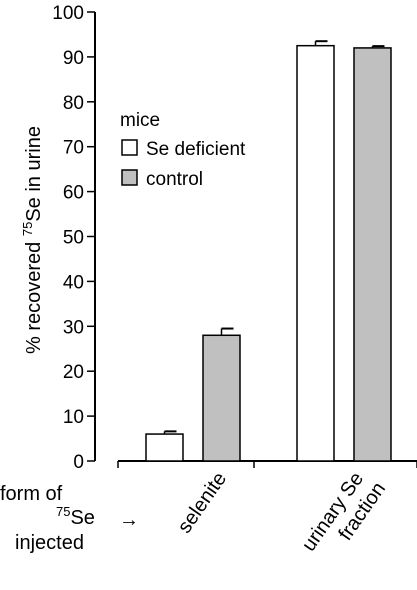 Image resolution: width=417 pixels, height=590 pixels. What do you see at coordinates (31, 494) in the screenshot?
I see `x-annotation-line1: form of` at bounding box center [31, 494].